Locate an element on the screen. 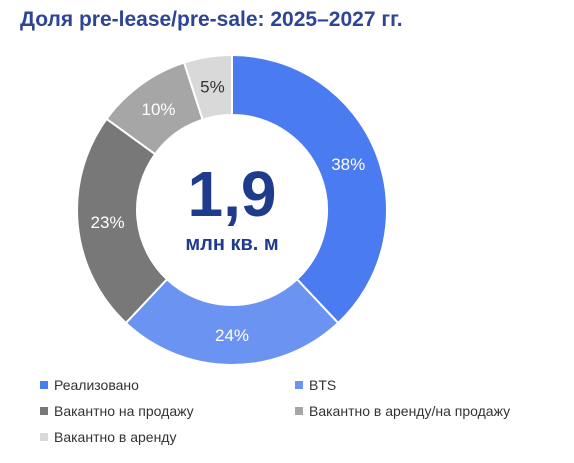 Image resolution: width=574 pixels, height=463 pixels. legend-item-2: BTS is located at coordinates (315, 385).